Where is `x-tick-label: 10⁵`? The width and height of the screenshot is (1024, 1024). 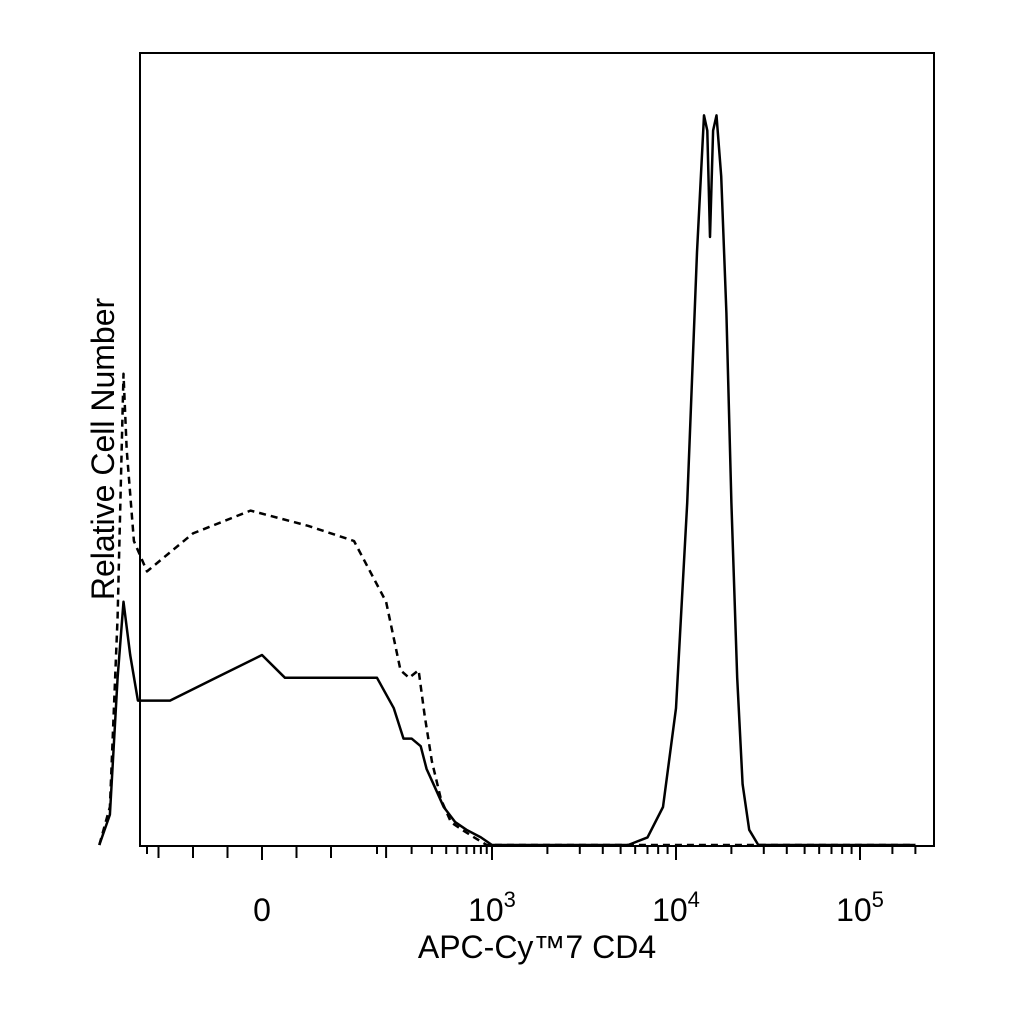 x-tick-label: 10⁵ is located at coordinates (860, 907).